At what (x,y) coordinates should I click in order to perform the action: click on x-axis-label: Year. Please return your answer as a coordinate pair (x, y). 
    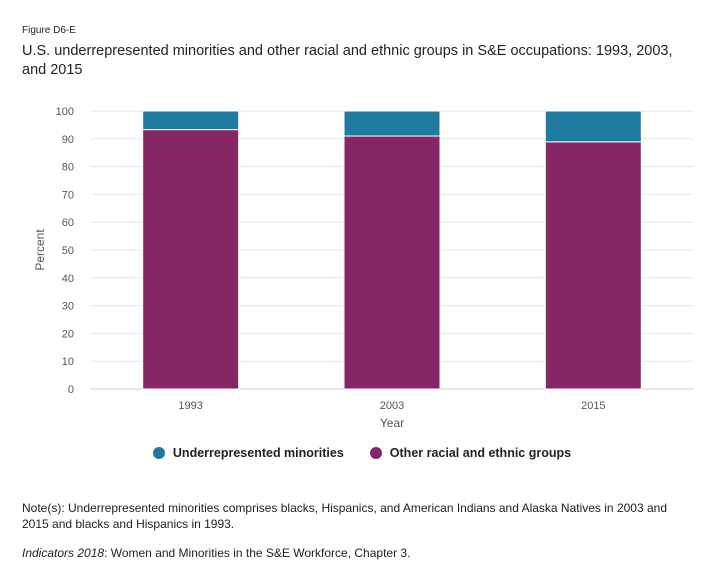
    Looking at the image, I should click on (392, 423).